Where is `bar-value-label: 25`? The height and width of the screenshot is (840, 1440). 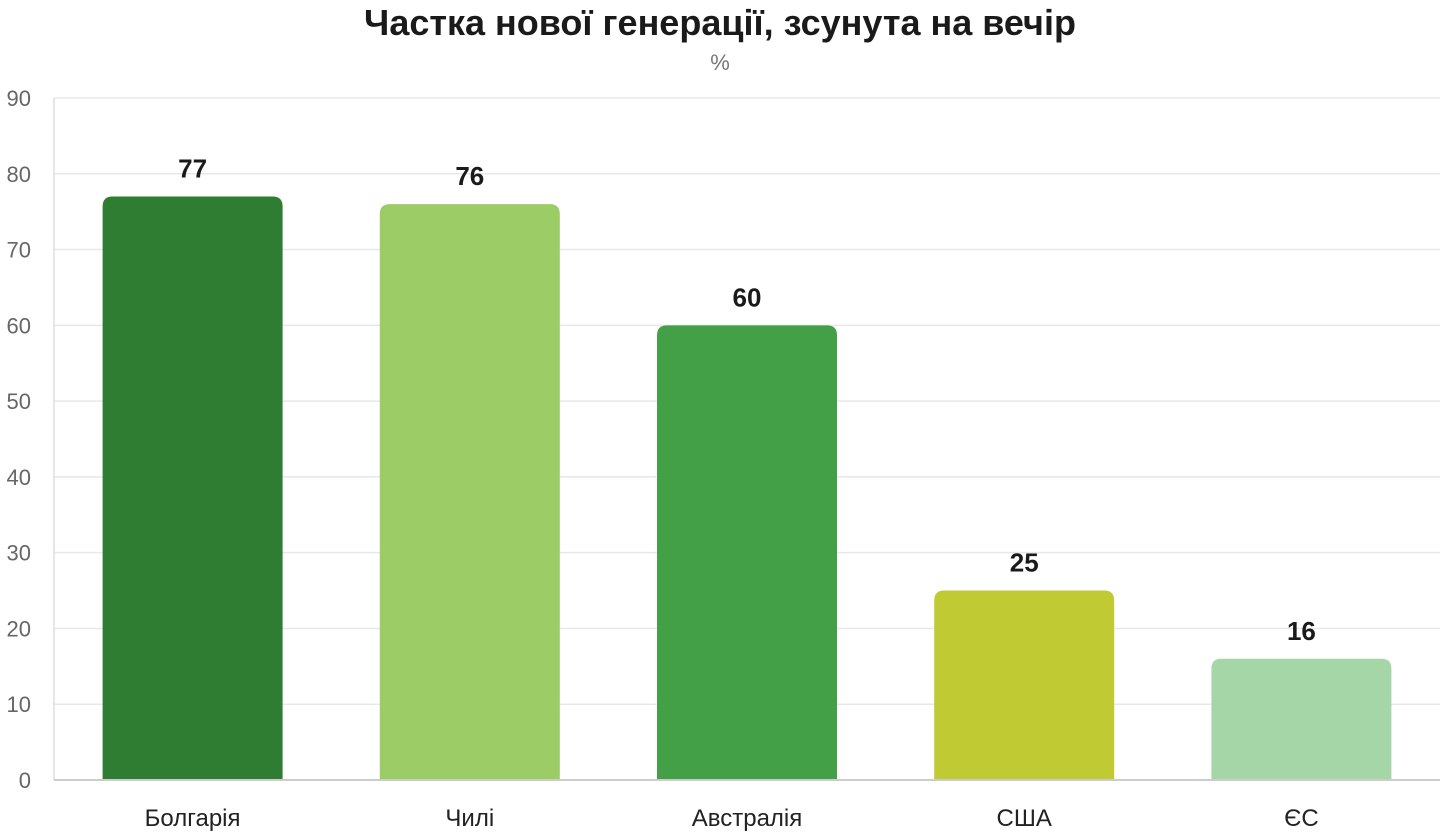 bar-value-label: 25 is located at coordinates (1024, 563).